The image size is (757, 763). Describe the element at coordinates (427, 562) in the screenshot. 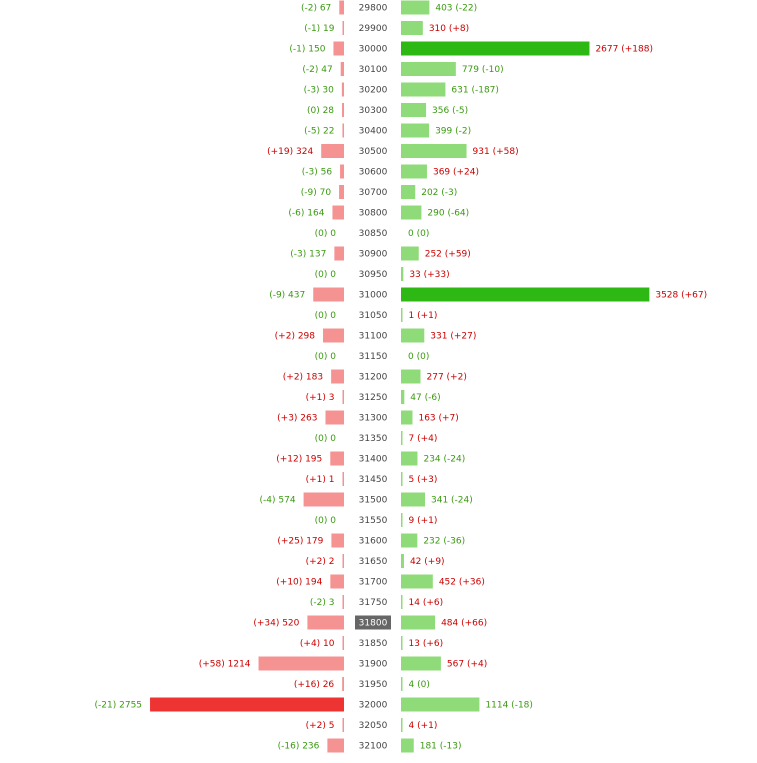

I see `right-value-label: 42 (+9)` at that location.